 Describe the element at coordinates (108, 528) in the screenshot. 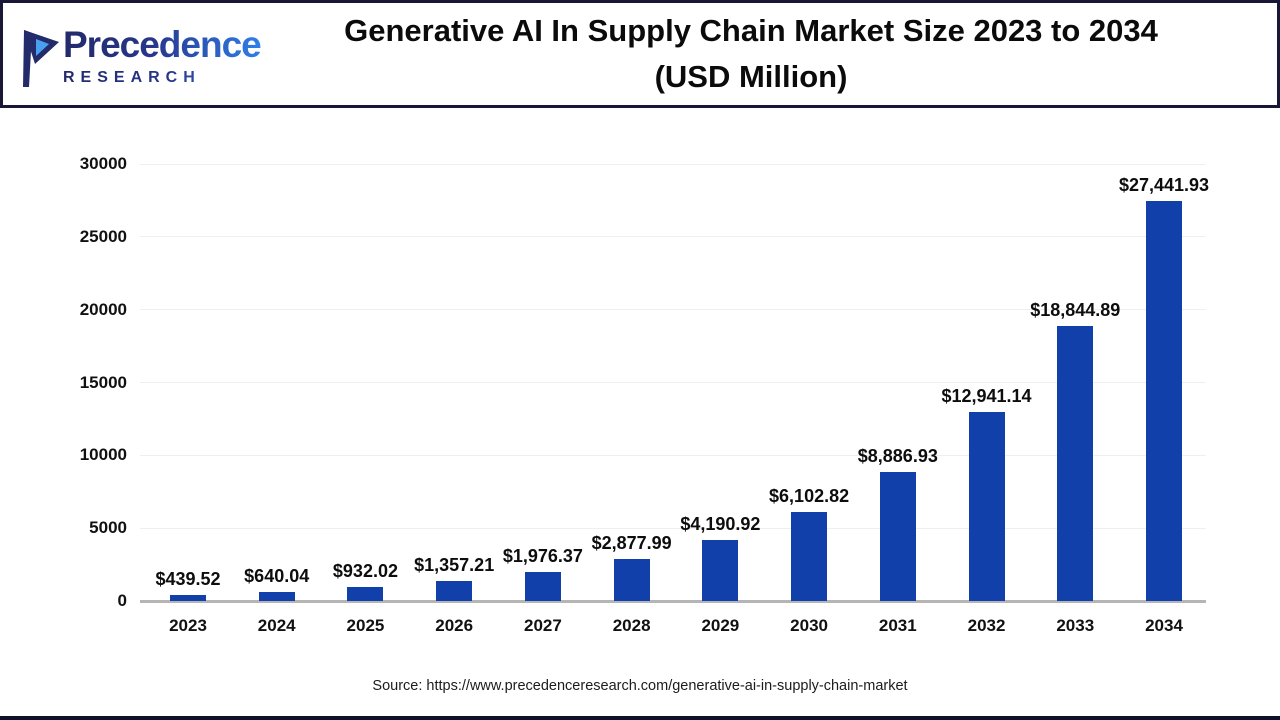

I see `y-axis-label: 5000` at that location.